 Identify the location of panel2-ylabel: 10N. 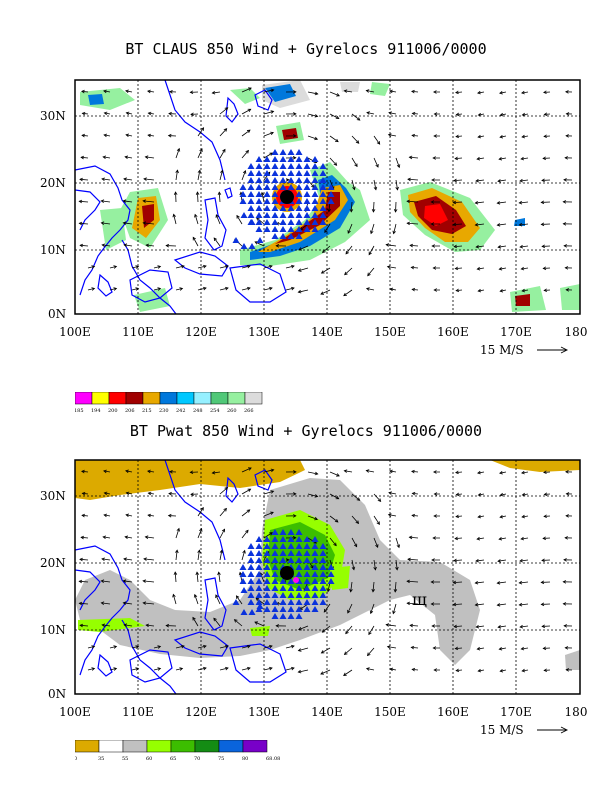
(53, 630).